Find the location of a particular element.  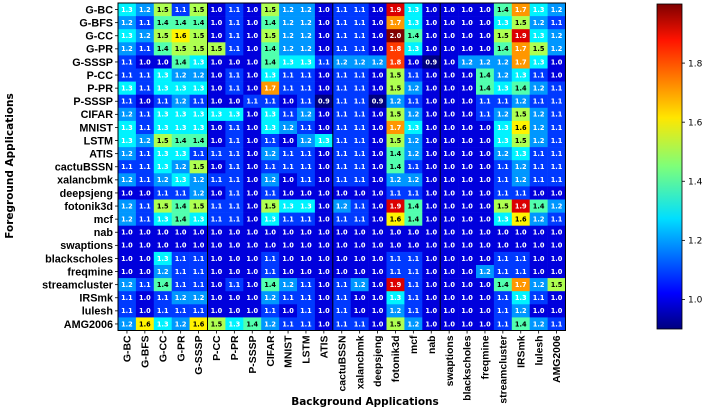

x-axis-label: Background Applications is located at coordinates (365, 402).